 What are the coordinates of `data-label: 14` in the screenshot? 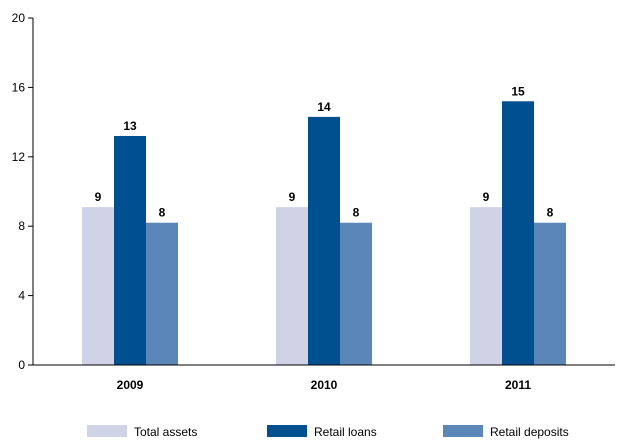 It's located at (324, 107).